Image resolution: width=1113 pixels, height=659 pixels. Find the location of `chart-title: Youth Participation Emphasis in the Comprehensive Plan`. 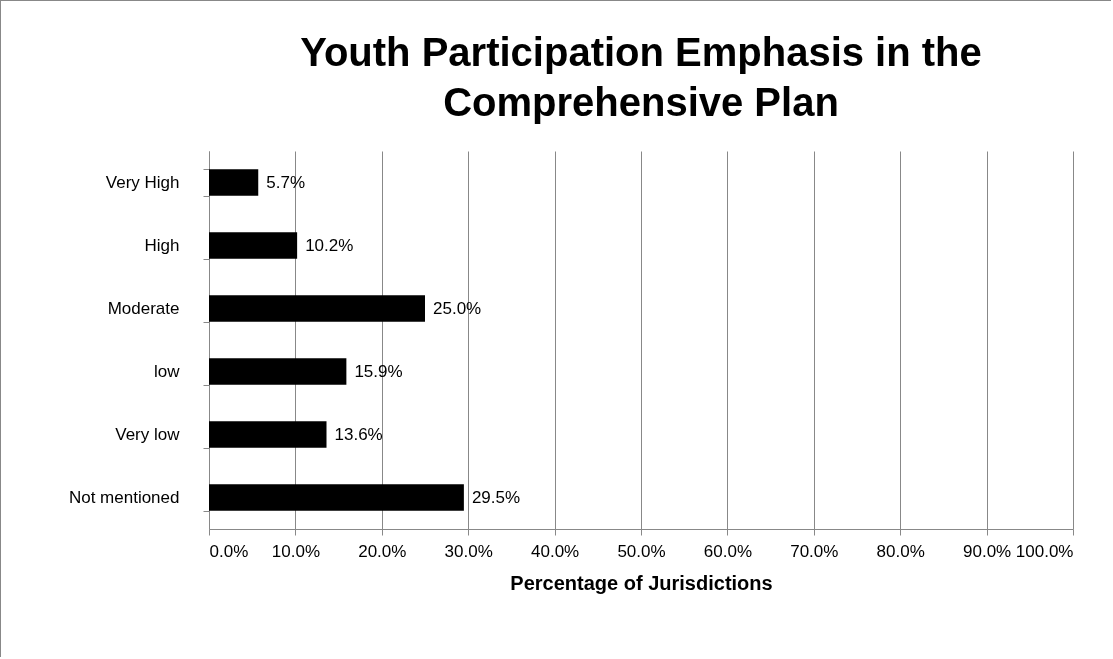

chart-title: Youth Participation Emphasis in the Comprehensive Plan is located at coordinates (641, 77).